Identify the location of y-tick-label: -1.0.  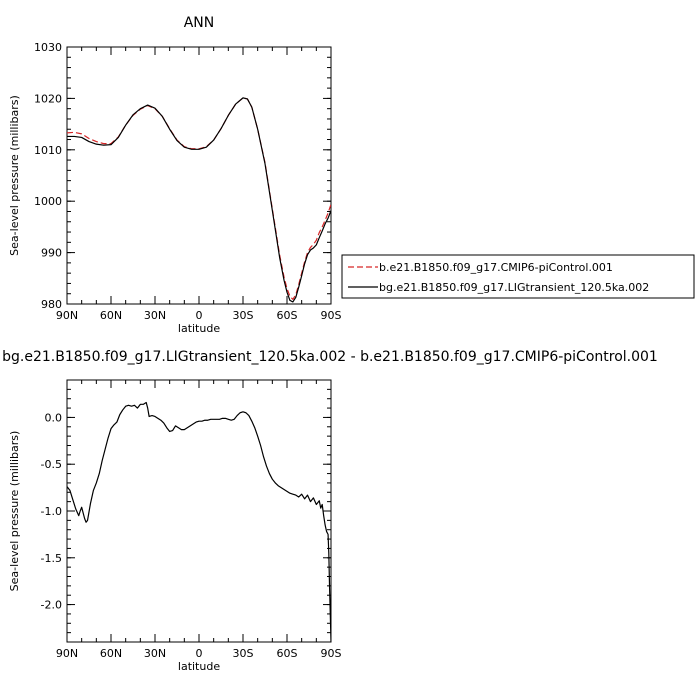
(51, 511).